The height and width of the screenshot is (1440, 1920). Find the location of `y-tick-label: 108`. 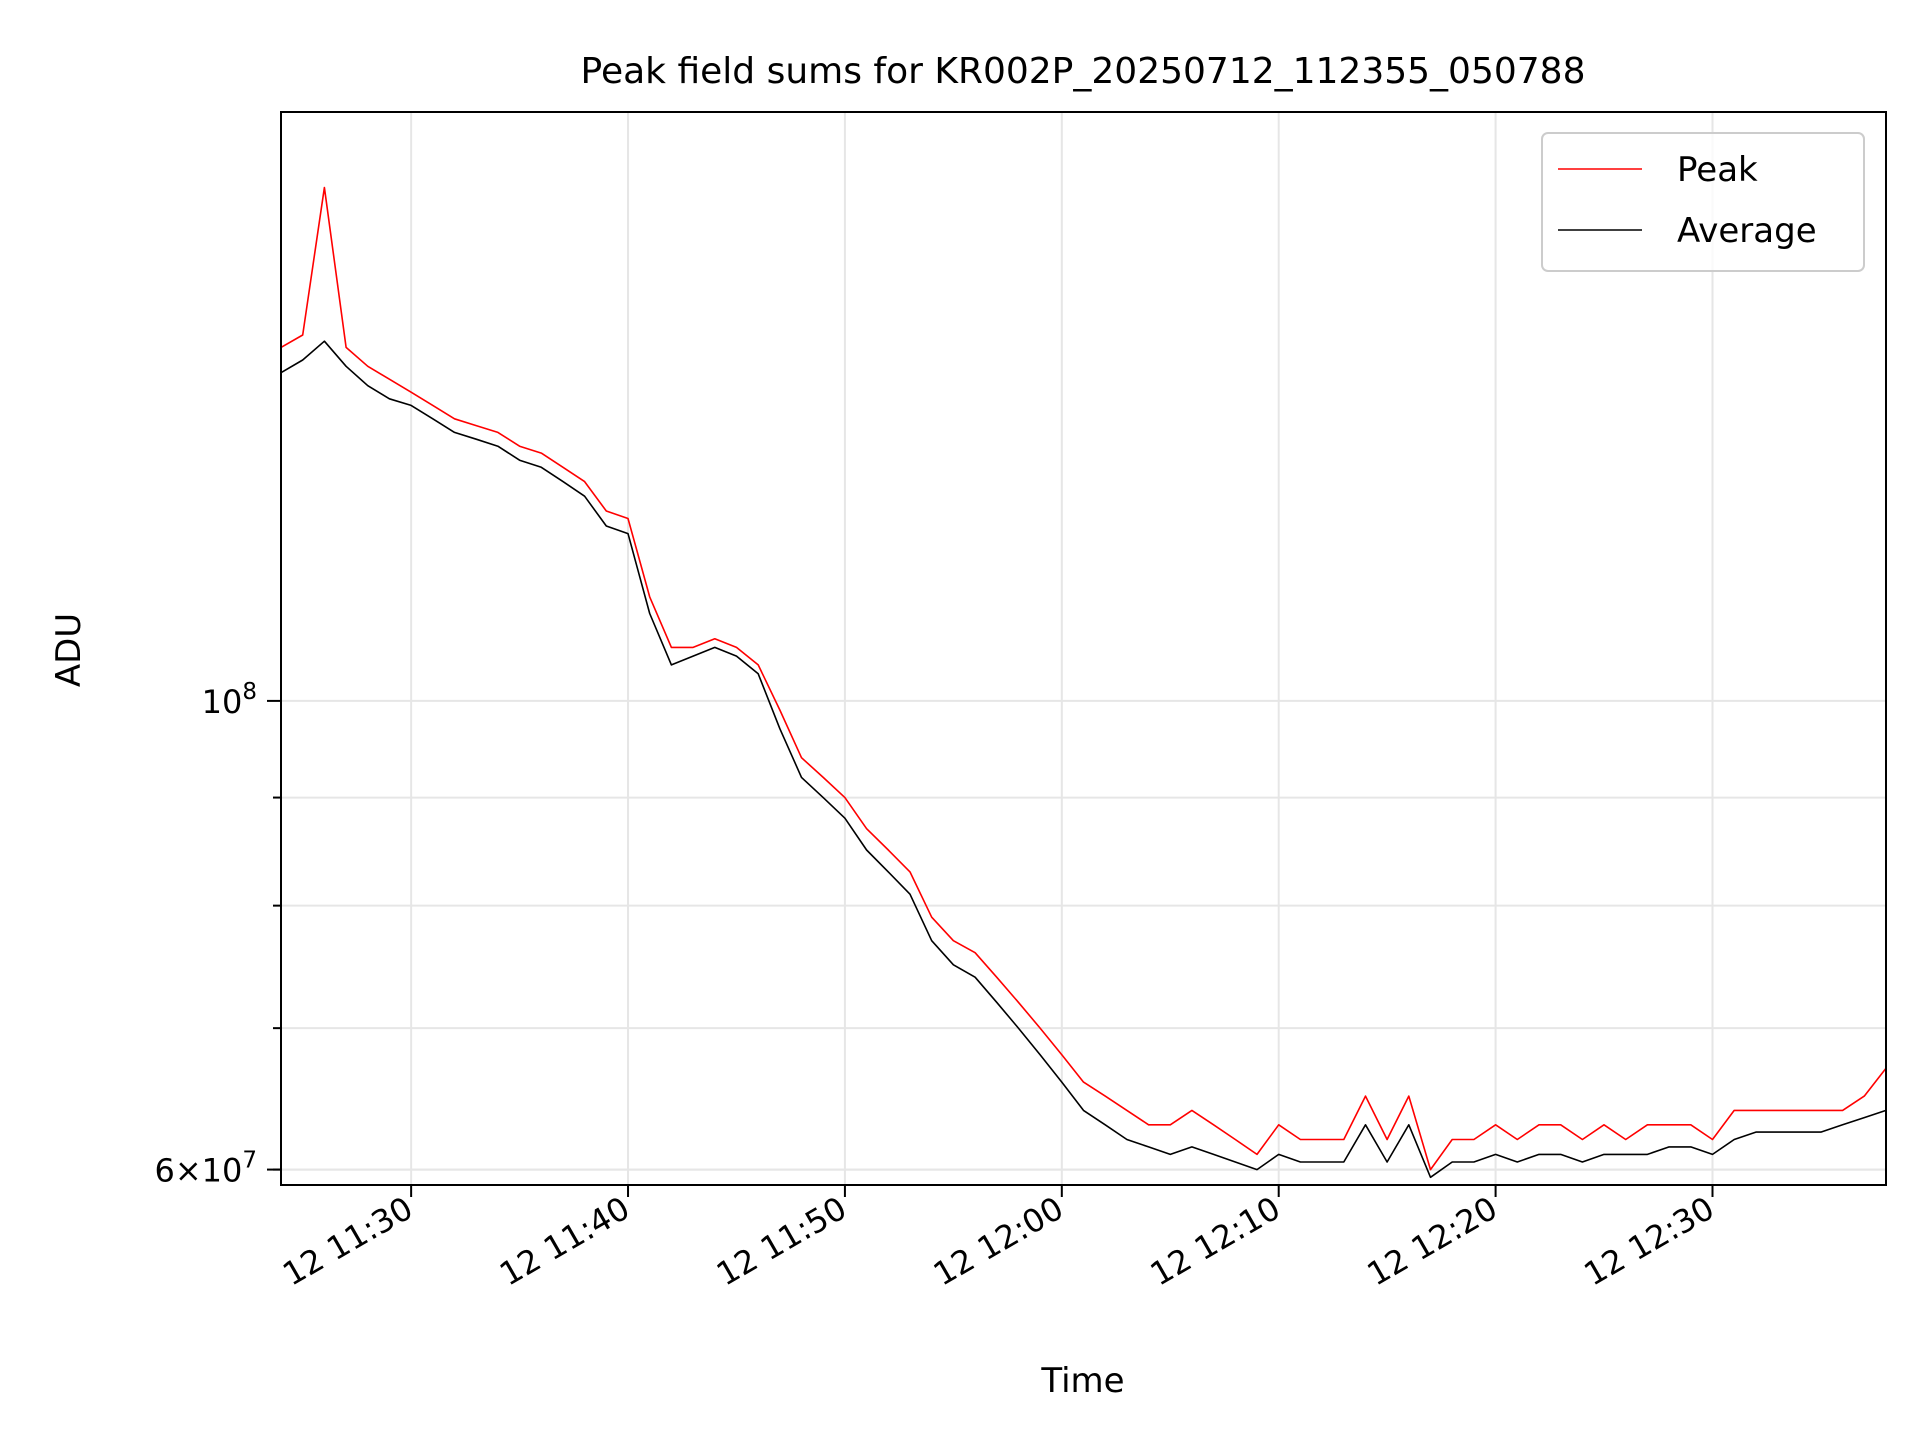

y-tick-label: 108 is located at coordinates (229, 700).